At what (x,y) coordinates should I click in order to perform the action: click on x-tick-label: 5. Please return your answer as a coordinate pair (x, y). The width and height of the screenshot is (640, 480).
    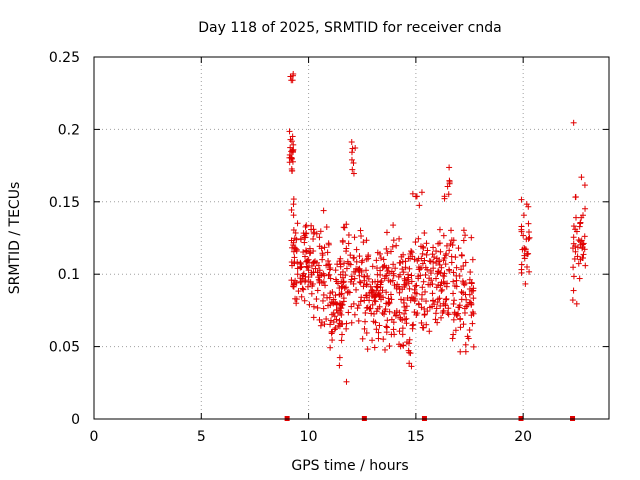
    Looking at the image, I should click on (201, 437).